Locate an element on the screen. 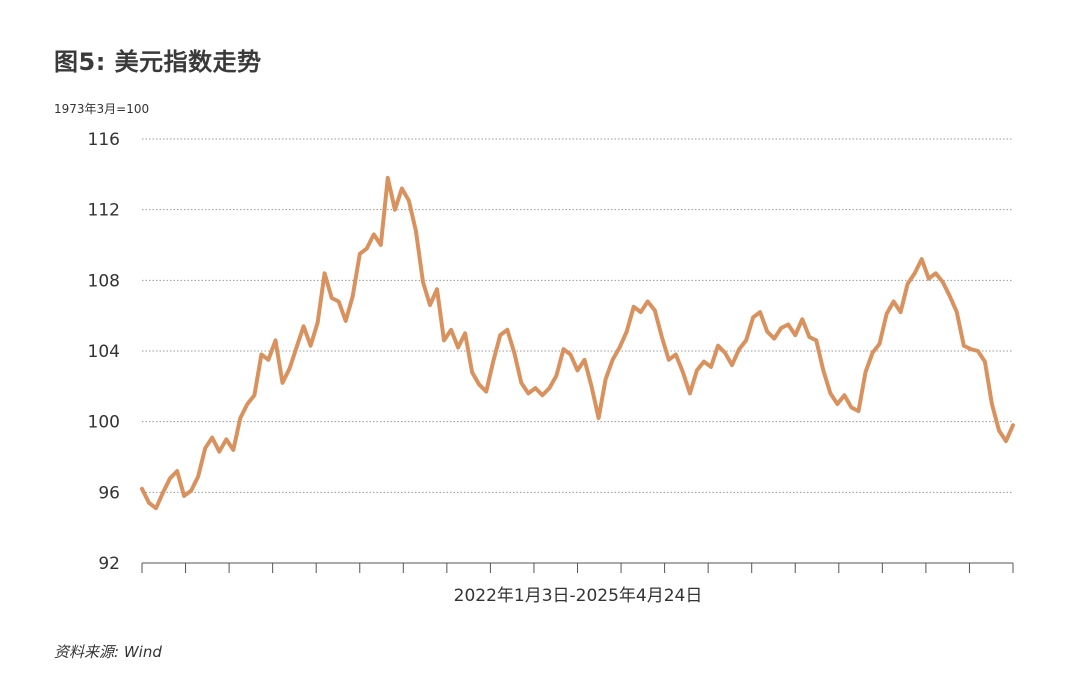  y-axis-ticks: 92 96 100 104 108 112 116 is located at coordinates (104, 352).